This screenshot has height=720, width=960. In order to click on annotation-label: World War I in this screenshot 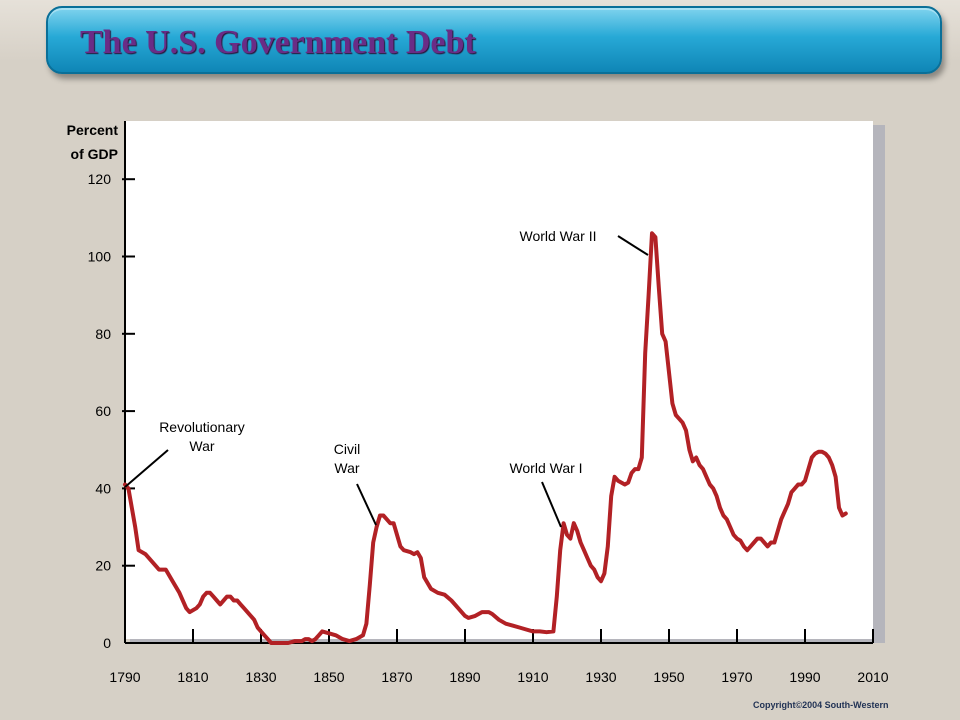, I will do `click(545, 468)`.